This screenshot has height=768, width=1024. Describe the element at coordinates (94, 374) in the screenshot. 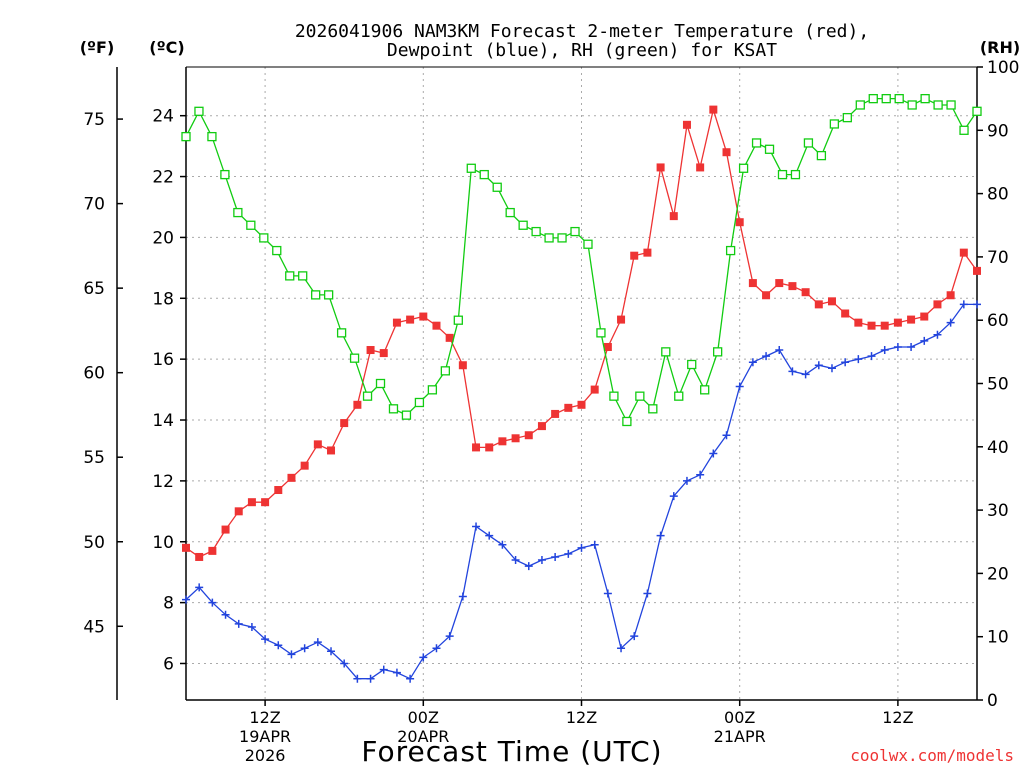

I see `f-axis-tick-label: 60` at that location.